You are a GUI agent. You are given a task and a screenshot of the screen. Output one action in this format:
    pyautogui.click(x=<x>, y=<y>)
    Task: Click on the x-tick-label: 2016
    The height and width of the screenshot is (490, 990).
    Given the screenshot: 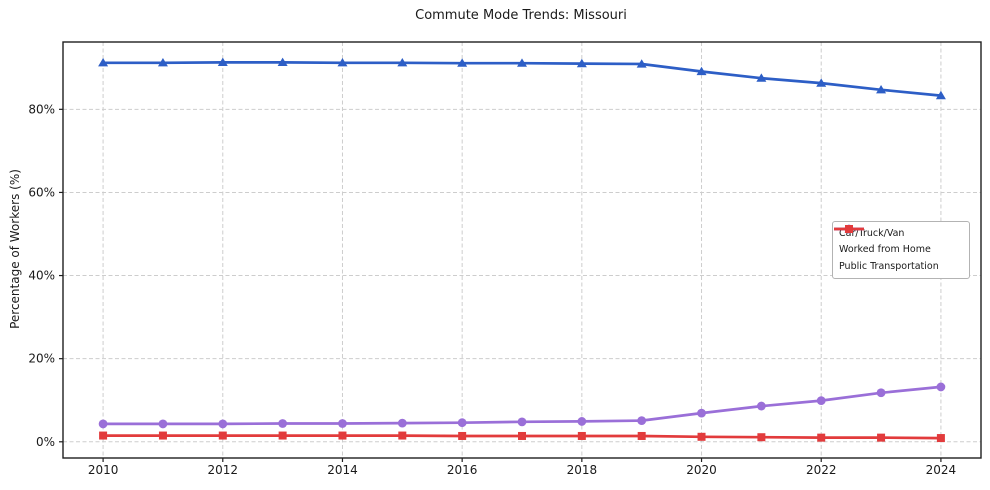 What is the action you would take?
    pyautogui.click(x=462, y=470)
    